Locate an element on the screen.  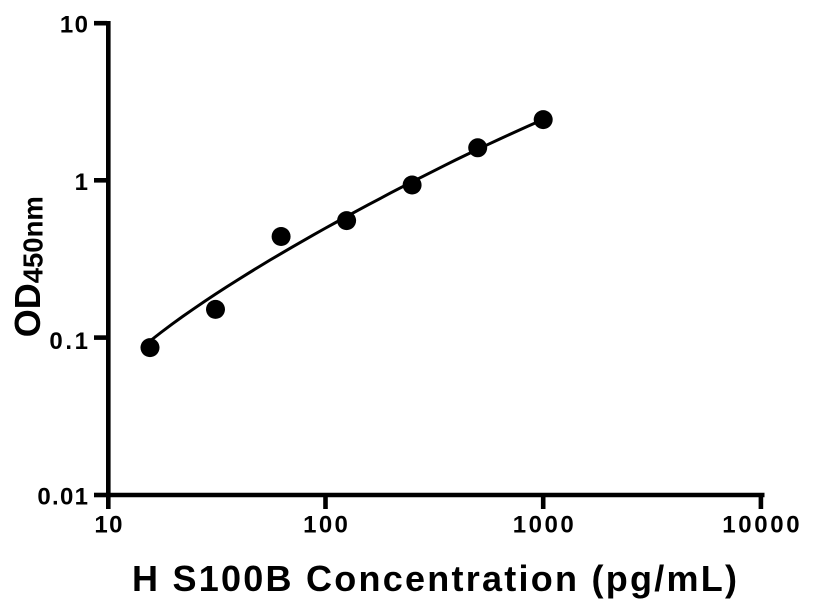
svg-text: 100 is located at coordinates (325, 524).